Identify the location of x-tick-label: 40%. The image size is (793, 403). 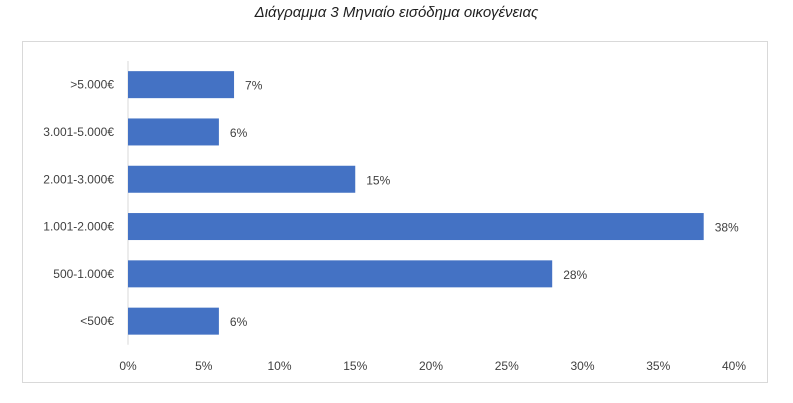
(734, 366).